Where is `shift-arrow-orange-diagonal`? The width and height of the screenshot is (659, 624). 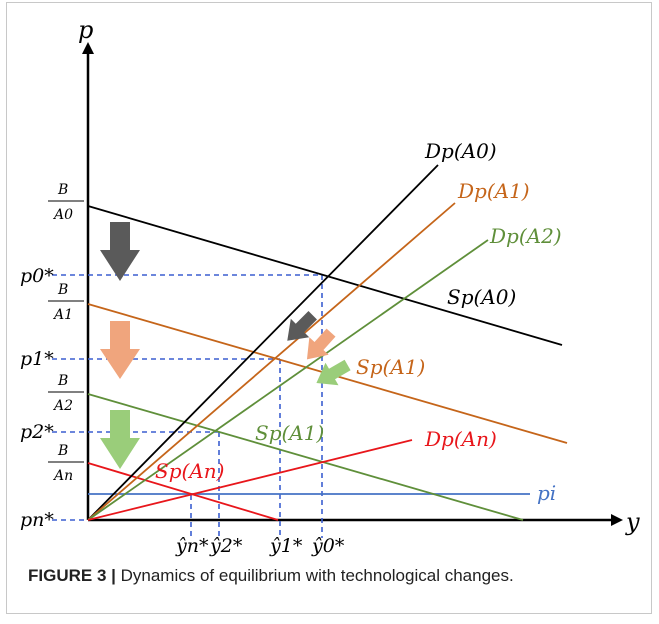
shift-arrow-orange-diagonal is located at coordinates (321, 344).